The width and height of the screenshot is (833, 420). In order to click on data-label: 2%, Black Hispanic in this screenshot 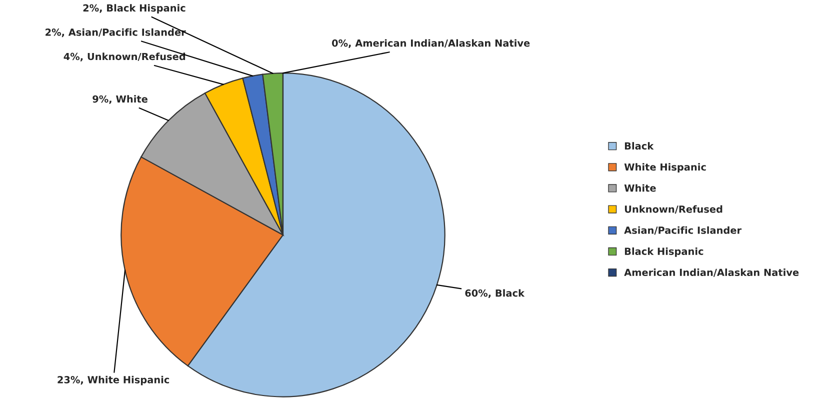, I will do `click(134, 9)`.